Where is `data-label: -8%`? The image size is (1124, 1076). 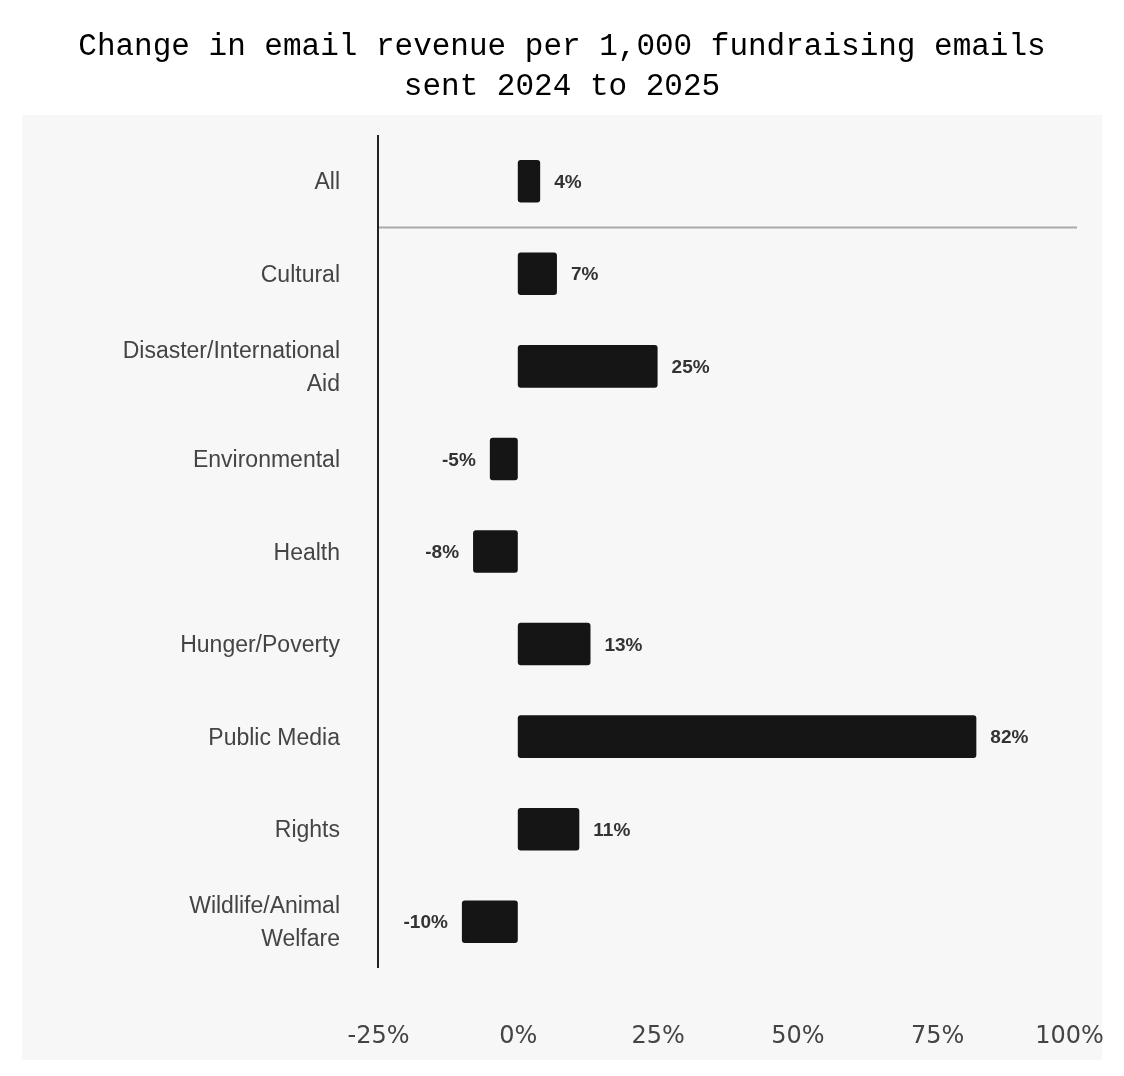
data-label: -8% is located at coordinates (442, 552).